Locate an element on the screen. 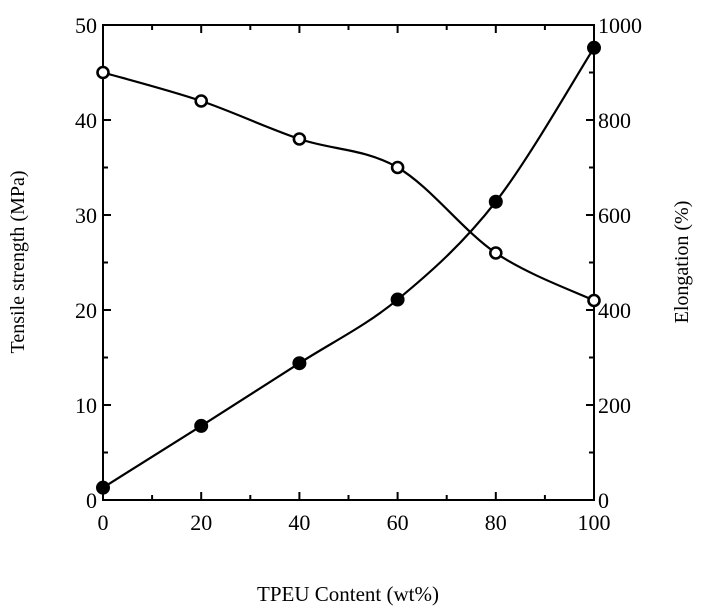 This screenshot has width=701, height=611. y2-tick-label: 400 is located at coordinates (614, 310).